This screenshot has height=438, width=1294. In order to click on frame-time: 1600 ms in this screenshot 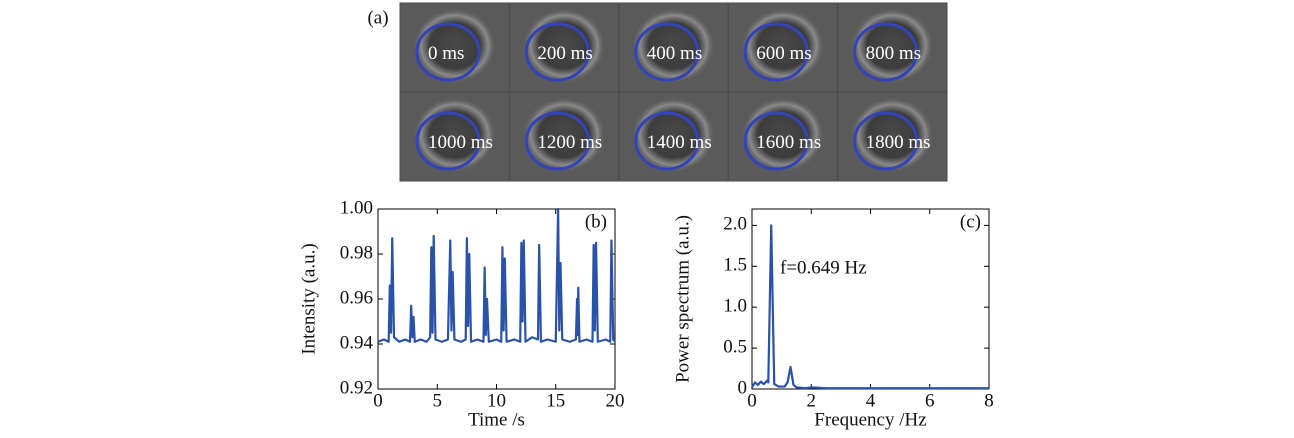, I will do `click(788, 142)`.